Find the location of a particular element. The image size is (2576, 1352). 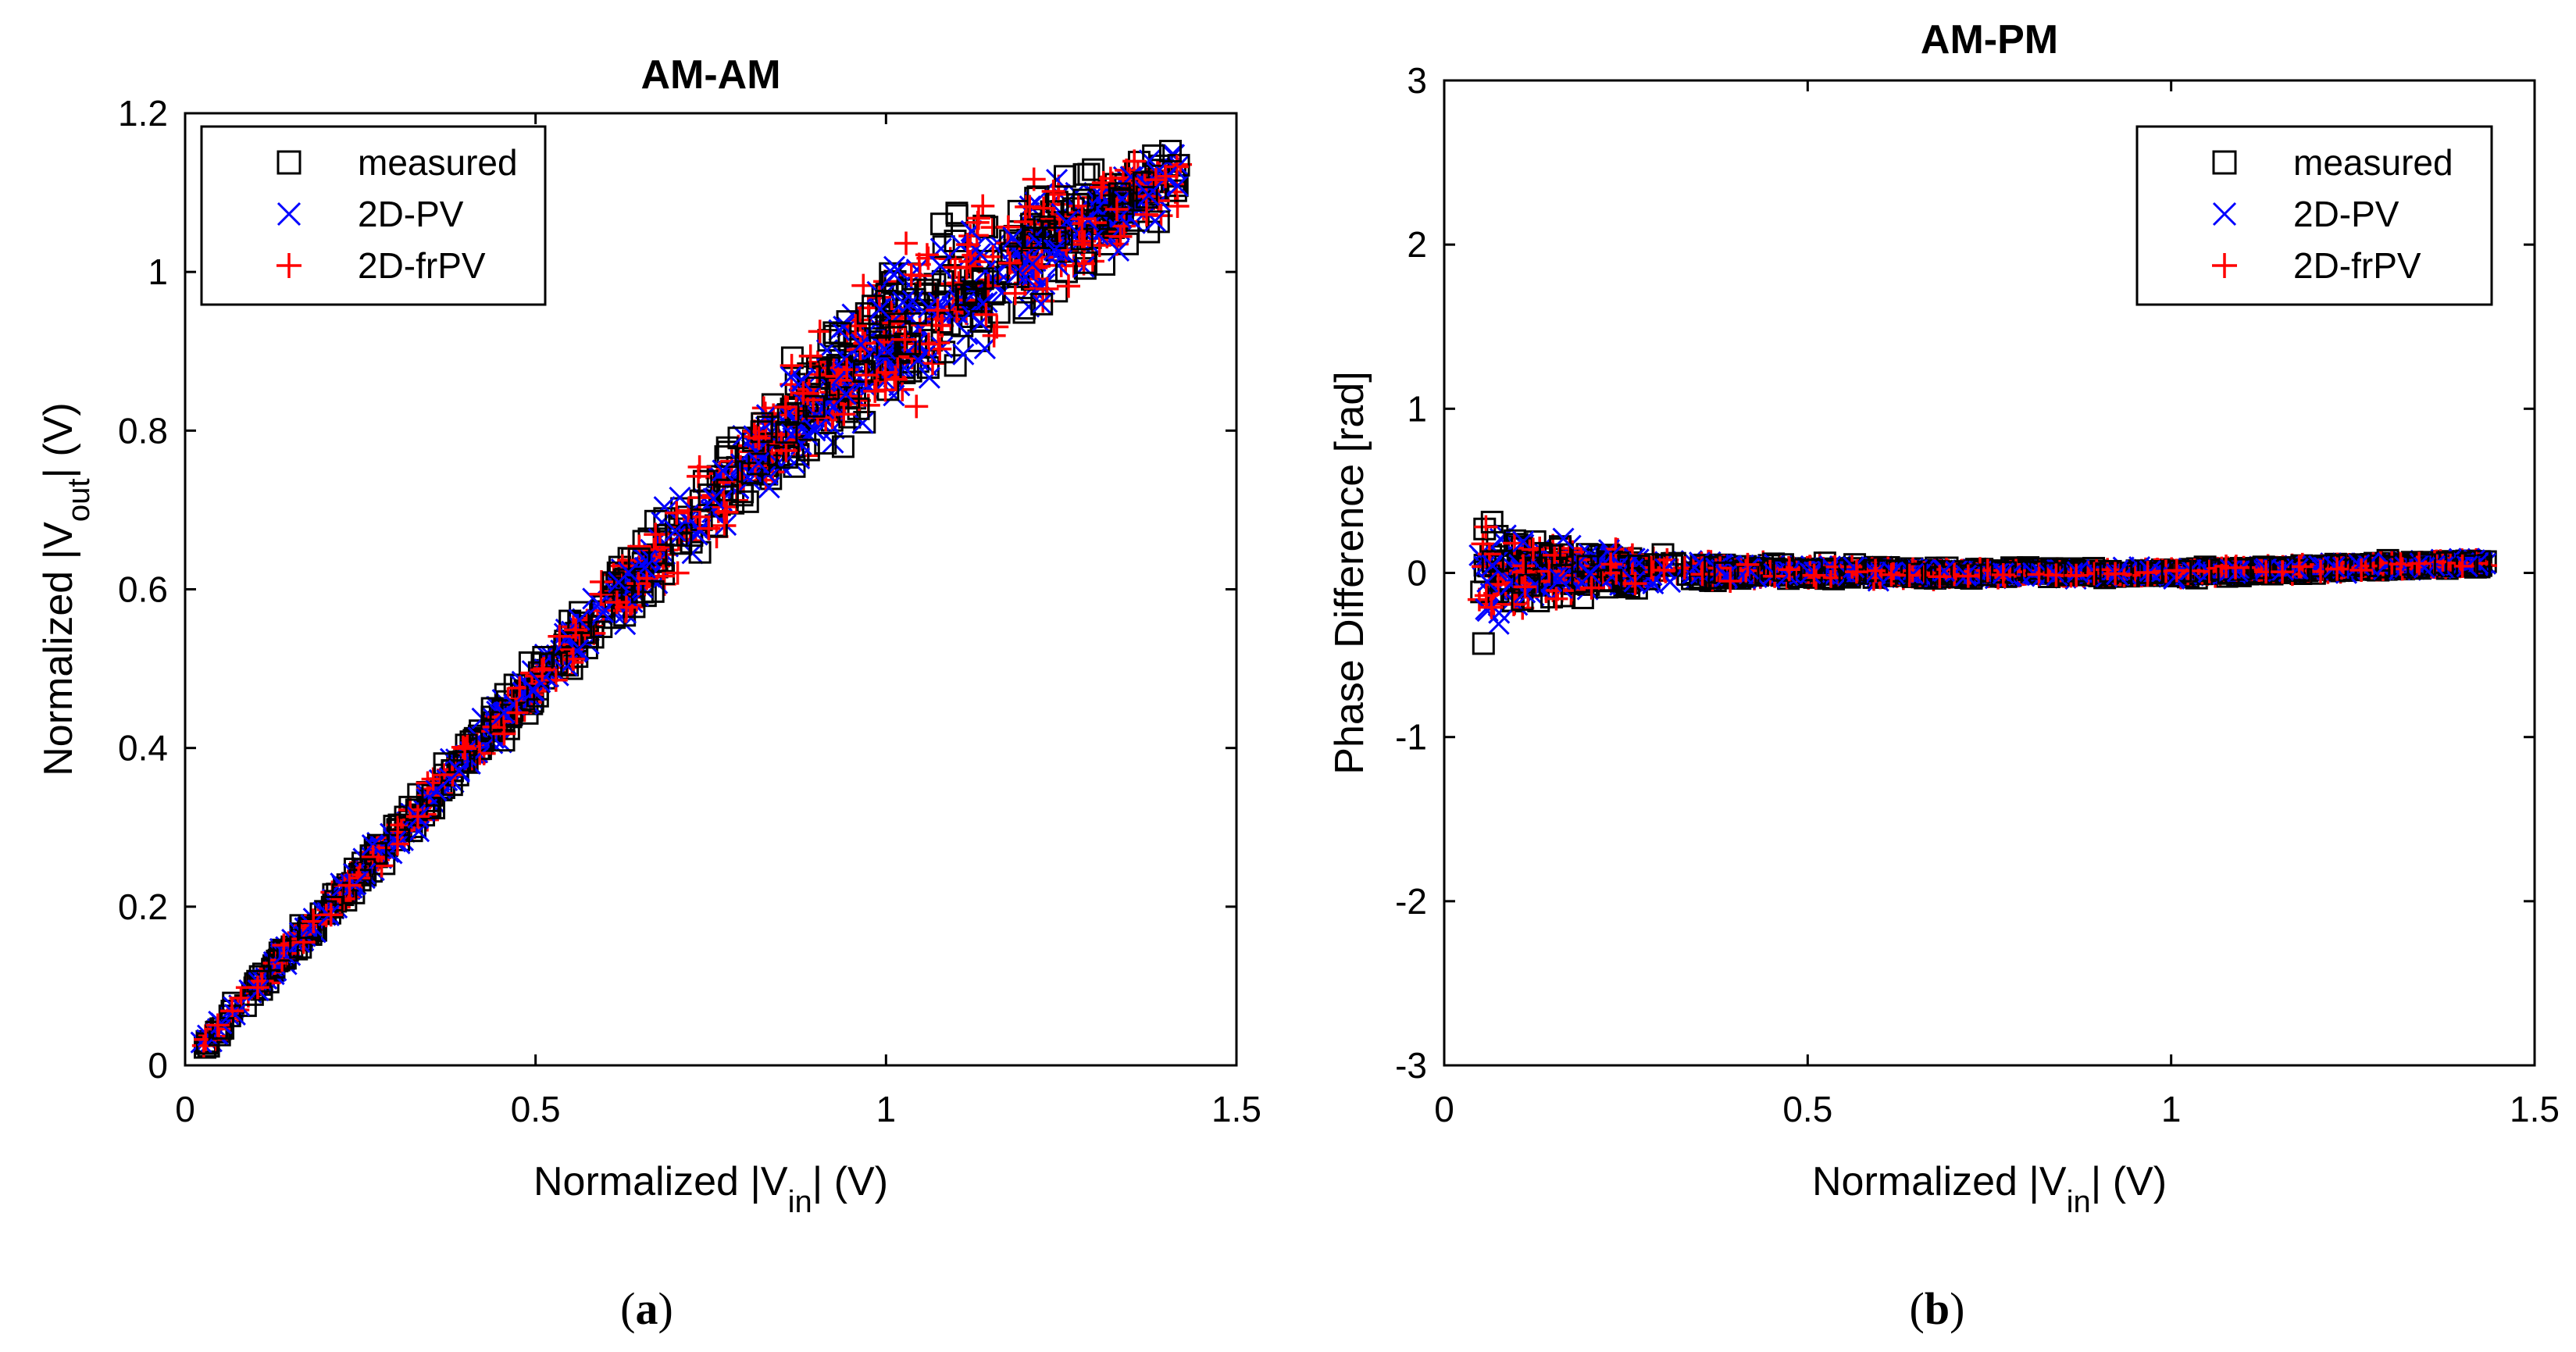

x-tick-label: 0 is located at coordinates (185, 1109).